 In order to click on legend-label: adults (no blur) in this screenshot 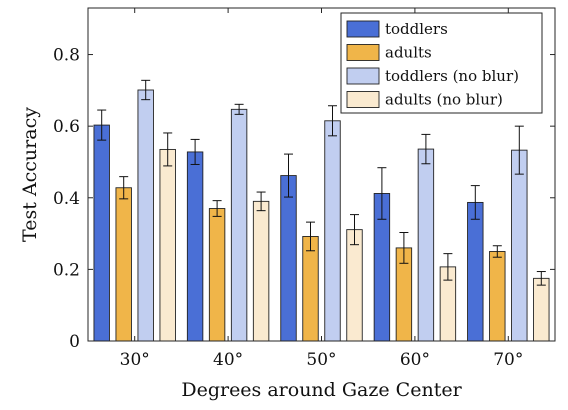, I will do `click(444, 100)`.